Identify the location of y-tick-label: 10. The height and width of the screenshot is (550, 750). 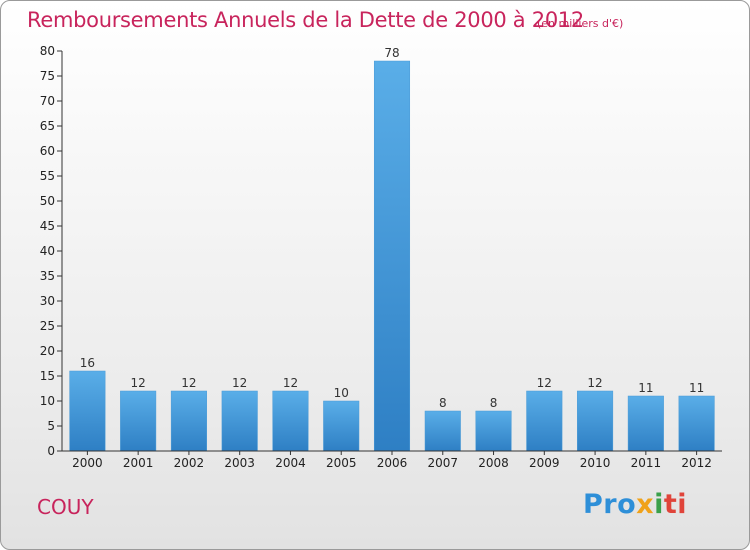
(47, 401).